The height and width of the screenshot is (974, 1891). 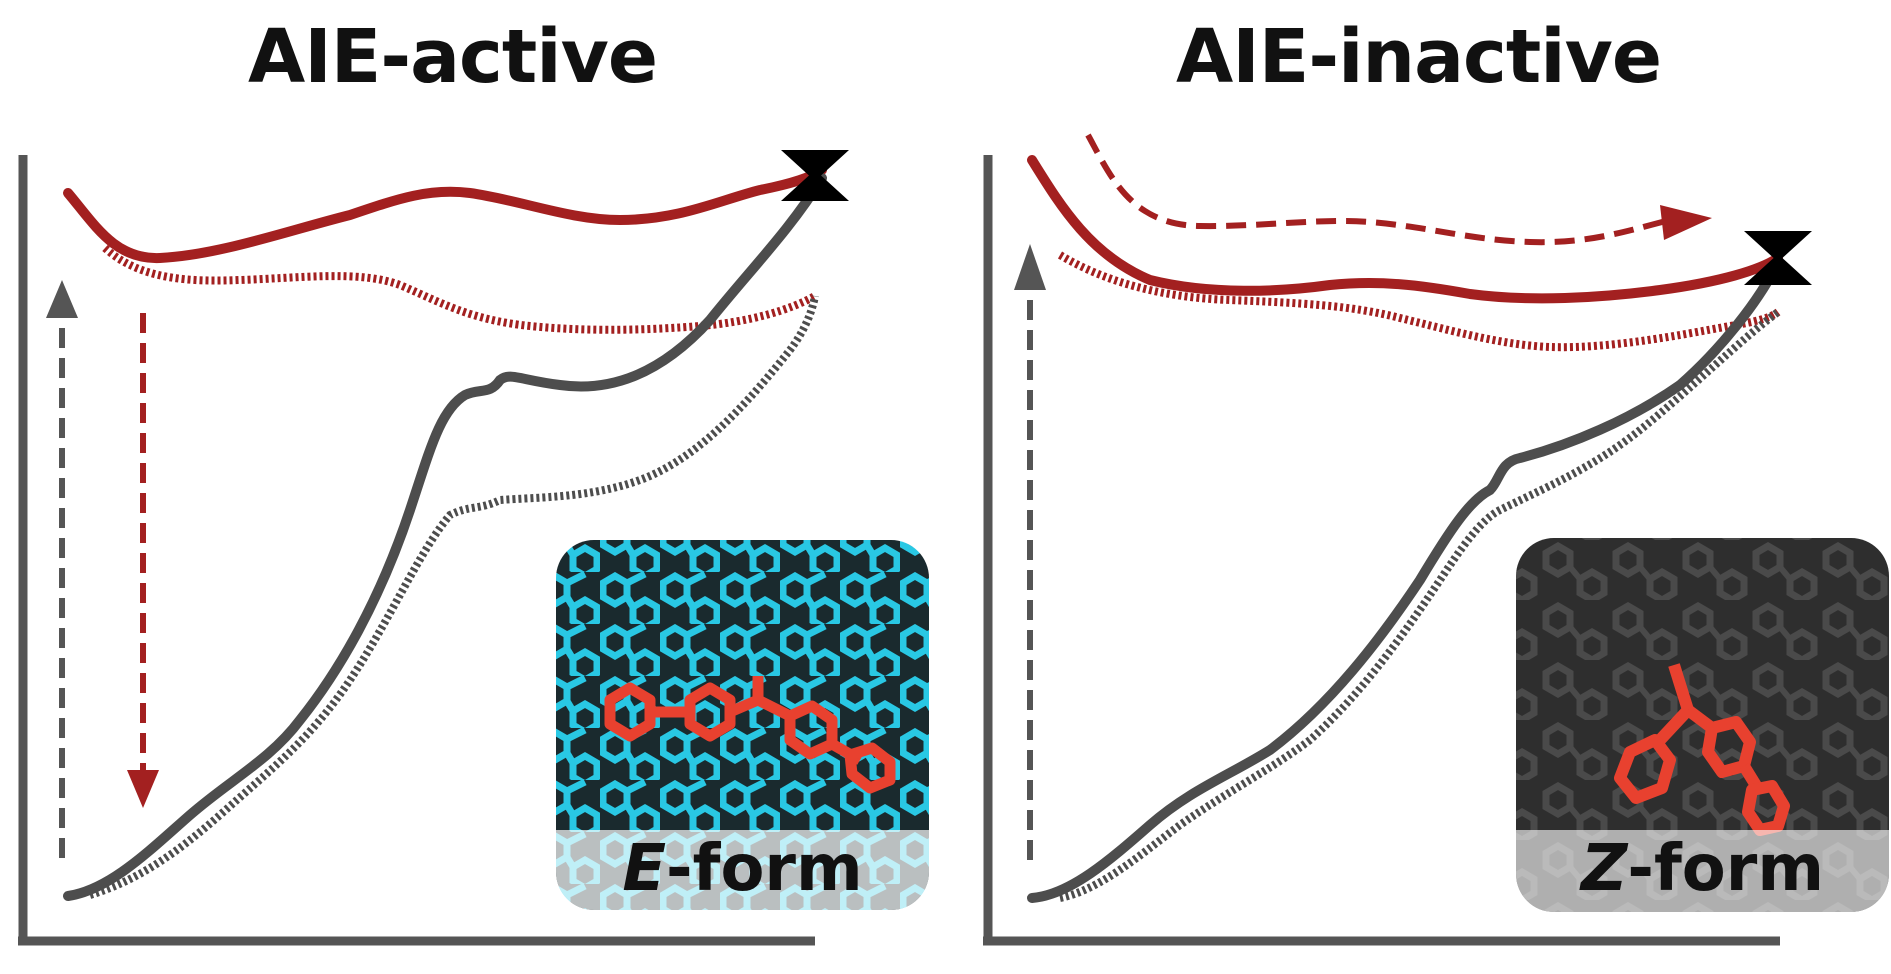 What do you see at coordinates (1419, 57) in the screenshot?
I see `panel-title-aie-inactive: AIE-inactive` at bounding box center [1419, 57].